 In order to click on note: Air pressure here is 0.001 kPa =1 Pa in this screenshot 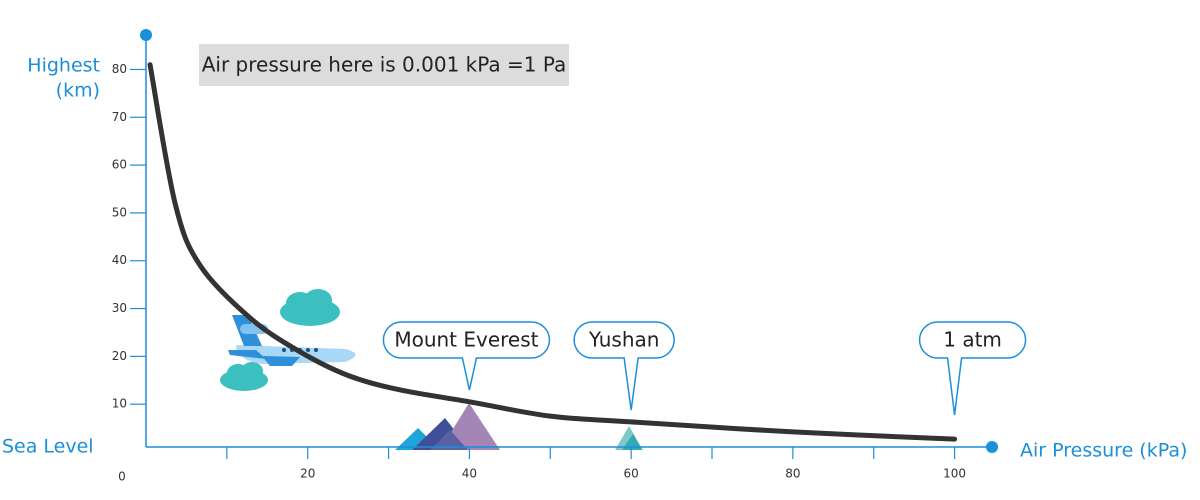, I will do `click(384, 65)`.